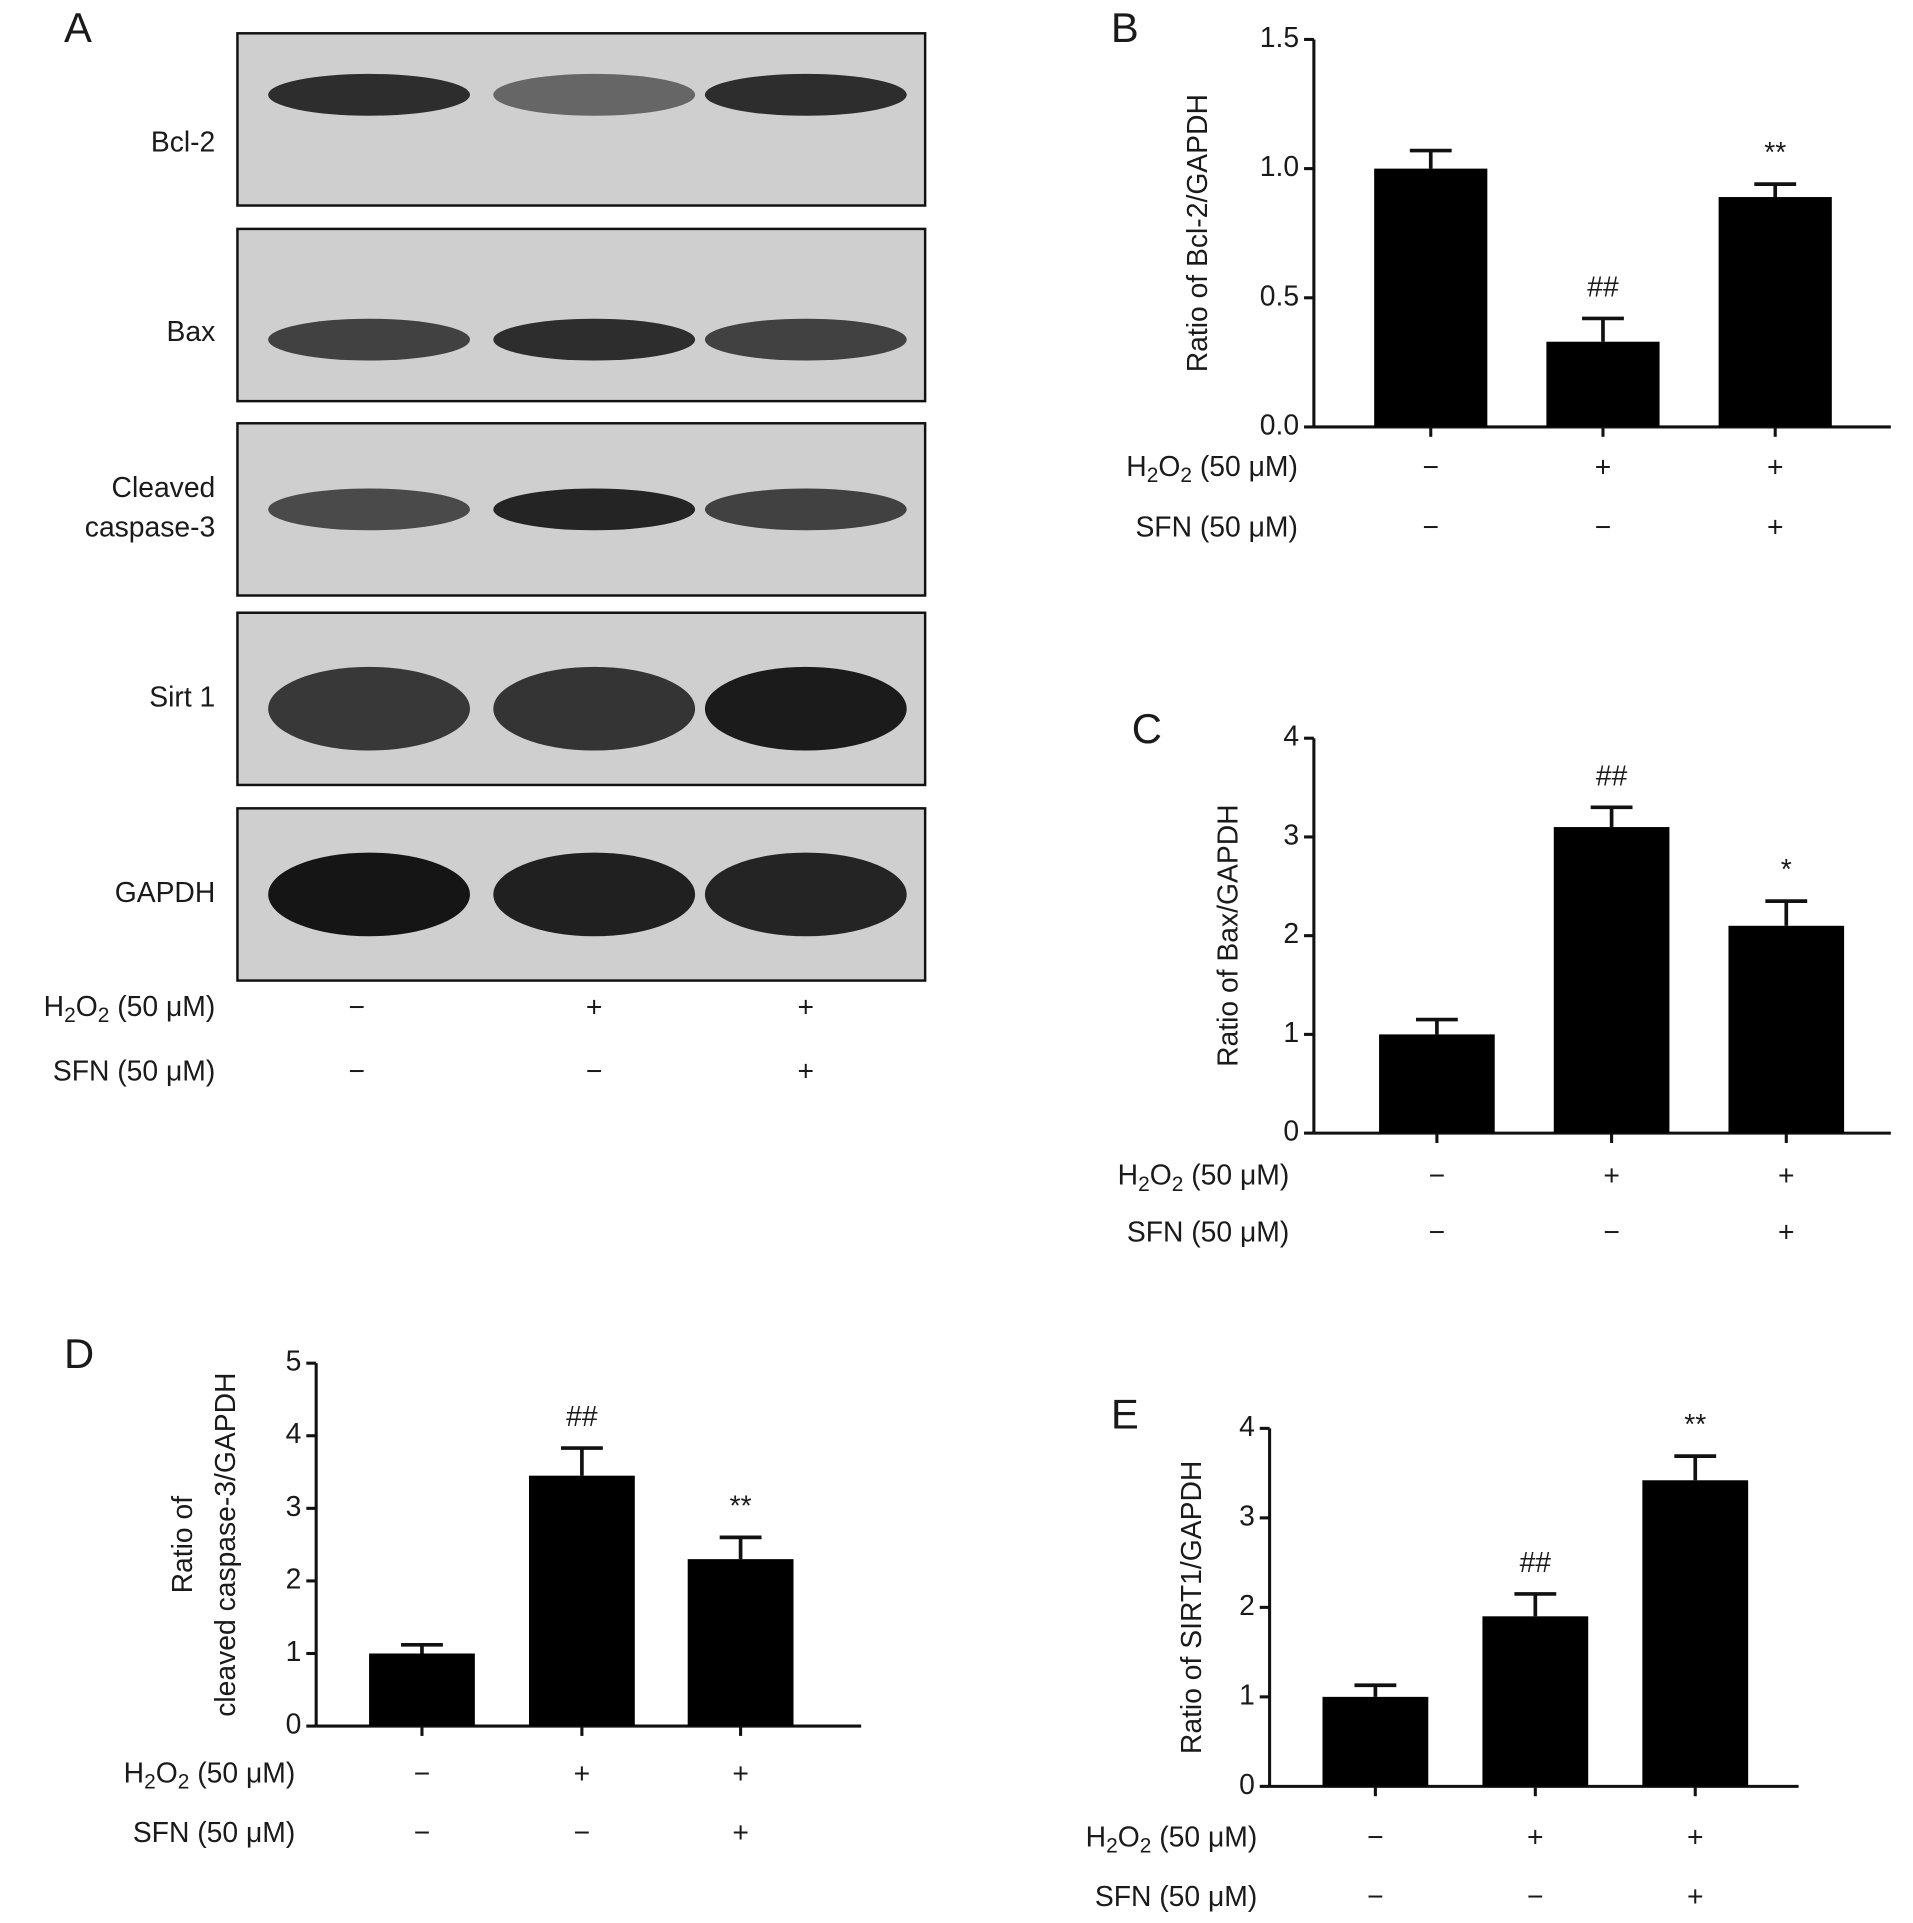  What do you see at coordinates (183, 141) in the screenshot?
I see `blot-row-label: Bcl-2` at bounding box center [183, 141].